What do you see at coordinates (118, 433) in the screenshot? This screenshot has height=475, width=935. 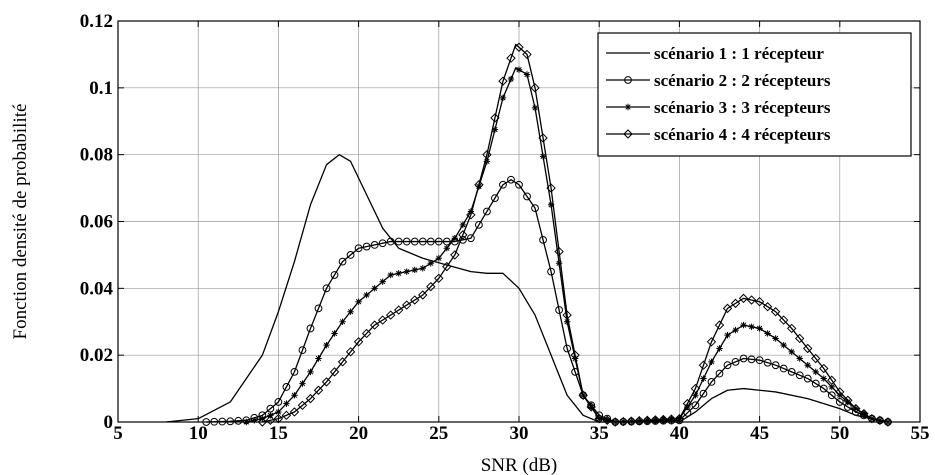 I see `x-tick-label: 5` at bounding box center [118, 433].